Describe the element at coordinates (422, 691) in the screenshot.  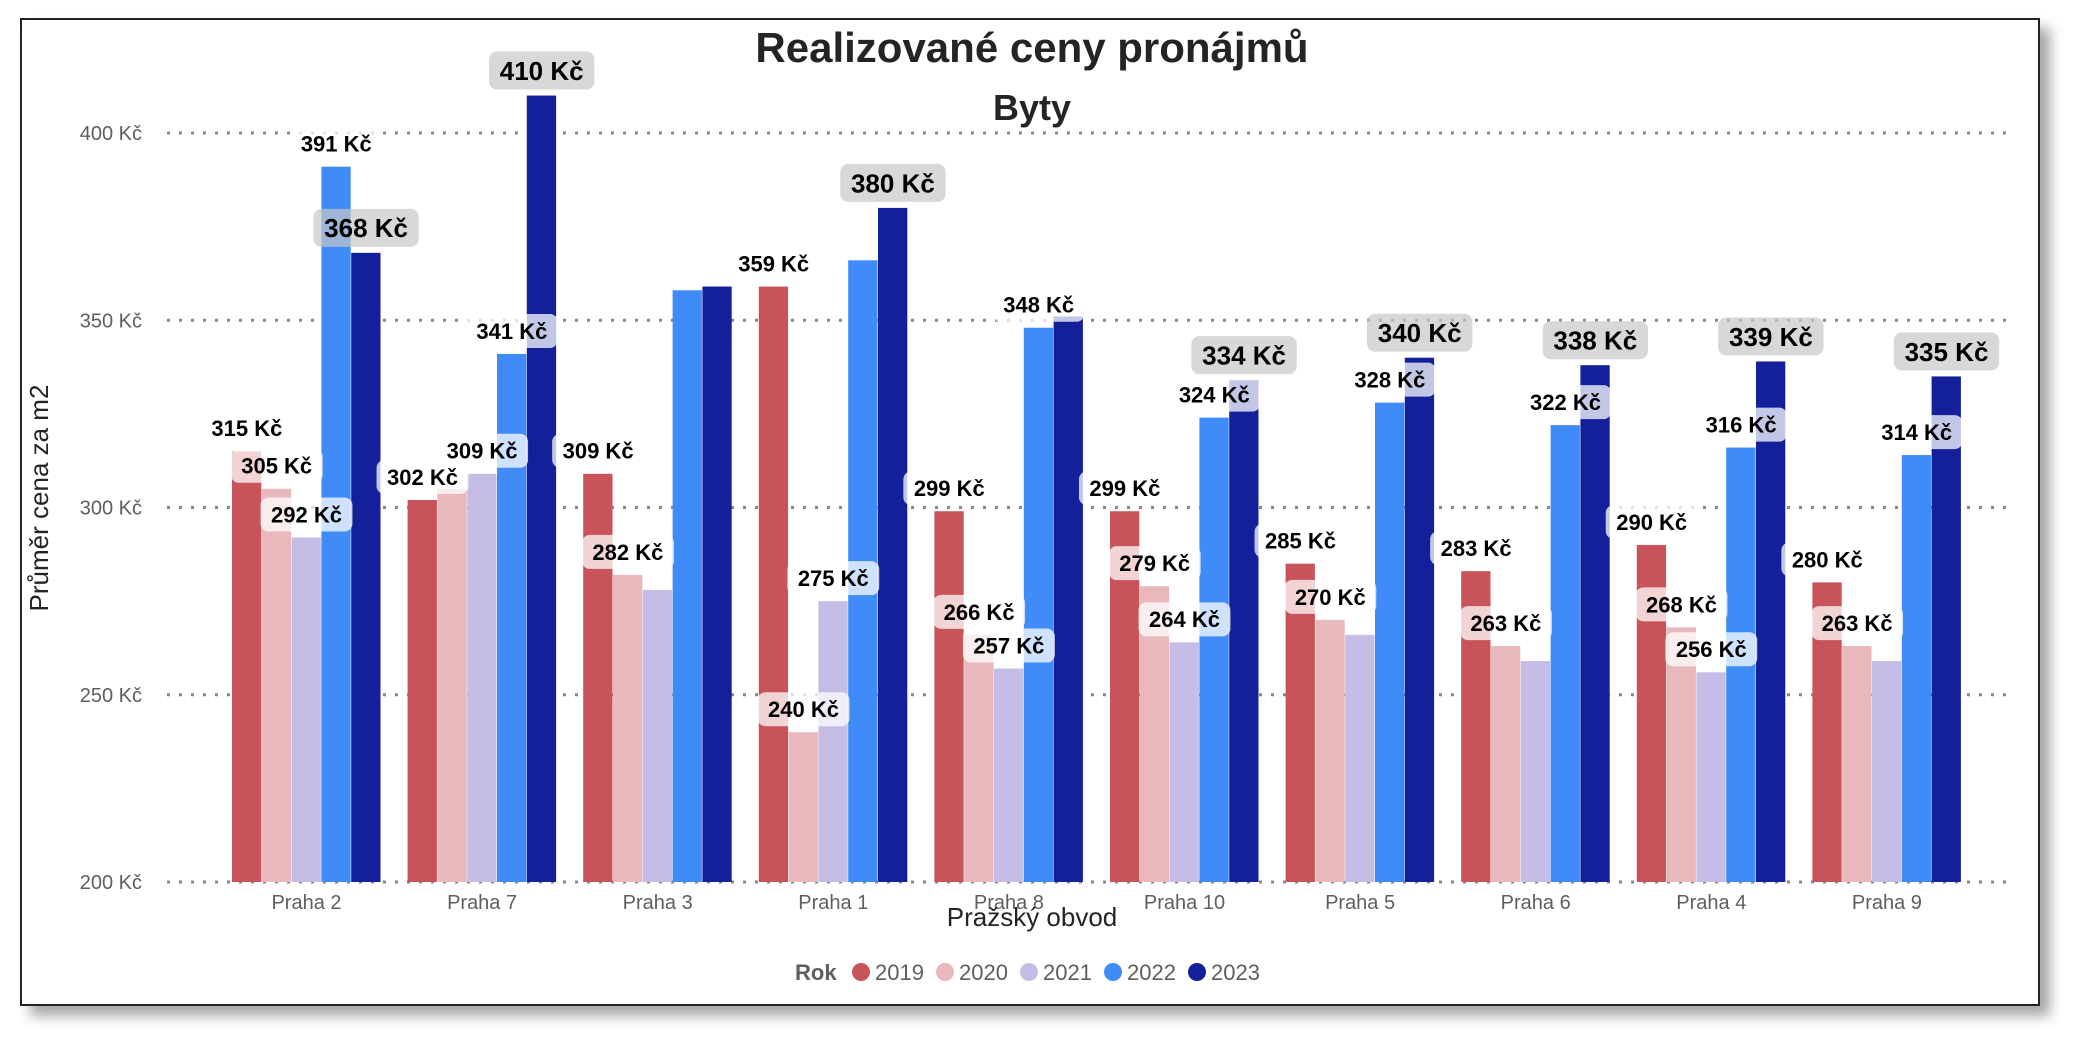
I see `bar-2019` at that location.